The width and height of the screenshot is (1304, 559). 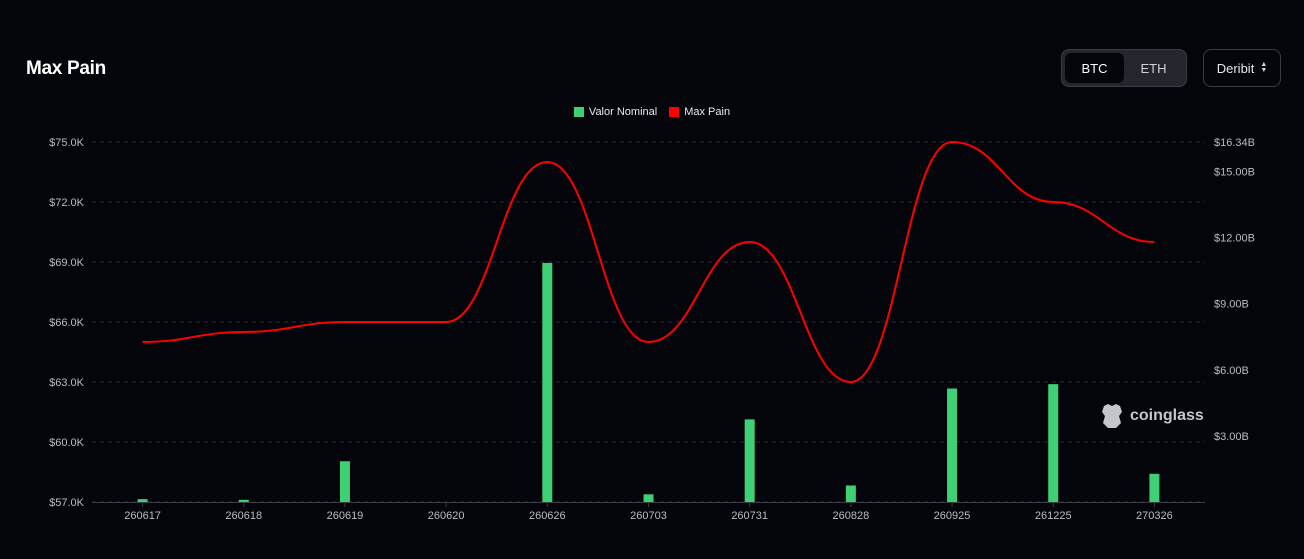 I want to click on legend-item-valor-nominal: Valor Nominal, so click(x=615, y=112).